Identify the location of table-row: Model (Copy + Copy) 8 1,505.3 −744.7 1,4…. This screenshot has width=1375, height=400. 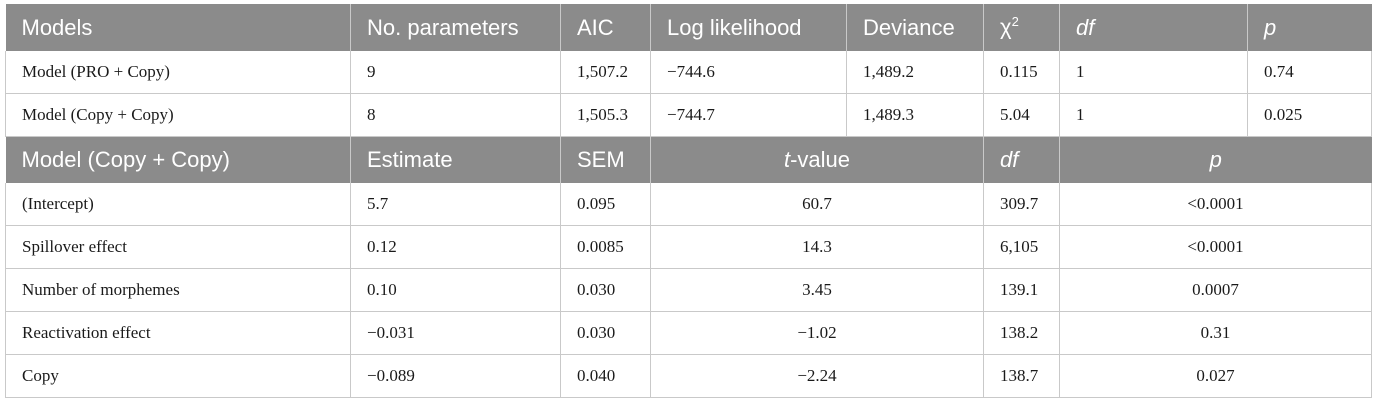
(688, 115).